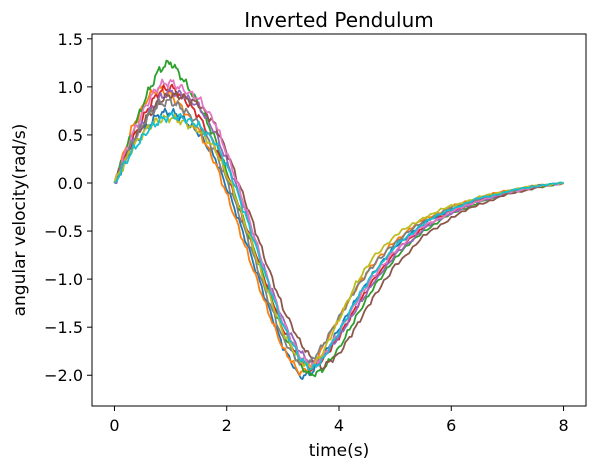 The image size is (597, 469). Describe the element at coordinates (70, 87) in the screenshot. I see `y-tick-label: 1.0` at that location.